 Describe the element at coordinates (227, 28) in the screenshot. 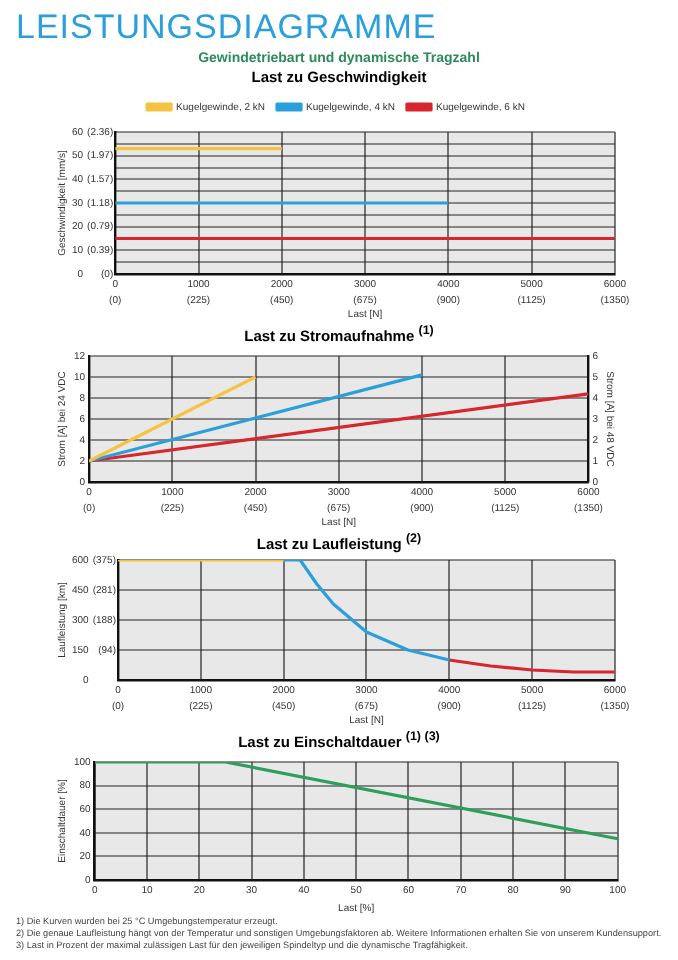

I see `text: LEISTUNGSDIAGRAMME` at that location.